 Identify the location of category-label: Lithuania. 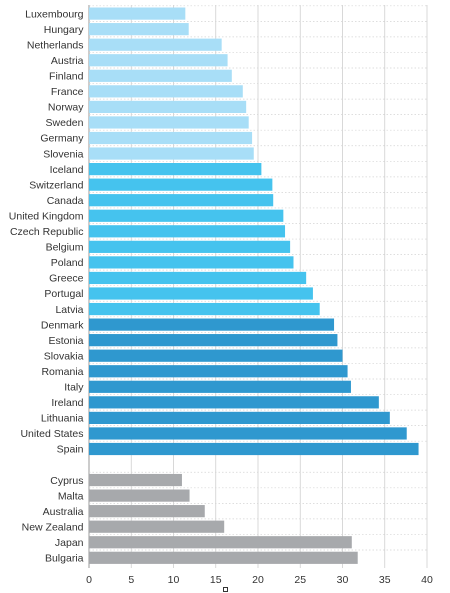
(62, 419).